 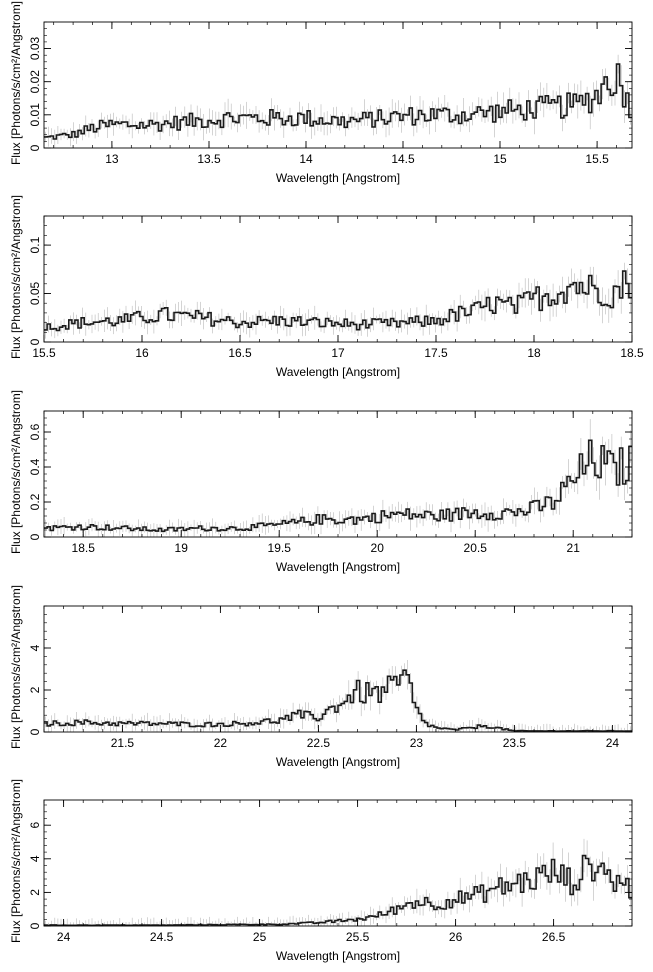 What do you see at coordinates (35, 48) in the screenshot?
I see `panel1-ytick-label: 0.03` at bounding box center [35, 48].